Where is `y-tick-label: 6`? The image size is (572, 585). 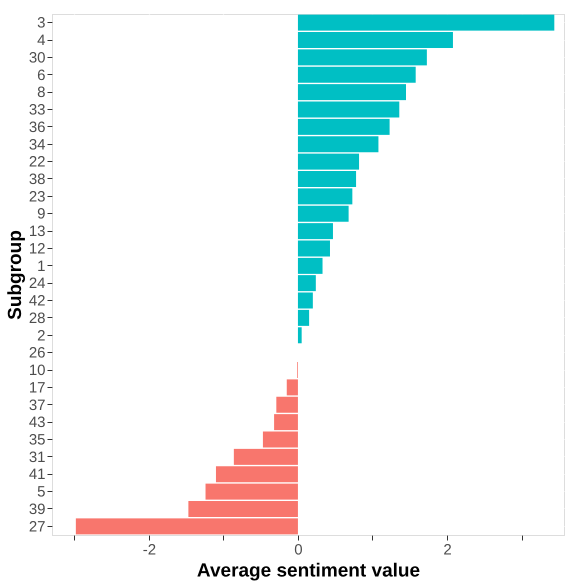 y-tick-label: 6 is located at coordinates (41, 75).